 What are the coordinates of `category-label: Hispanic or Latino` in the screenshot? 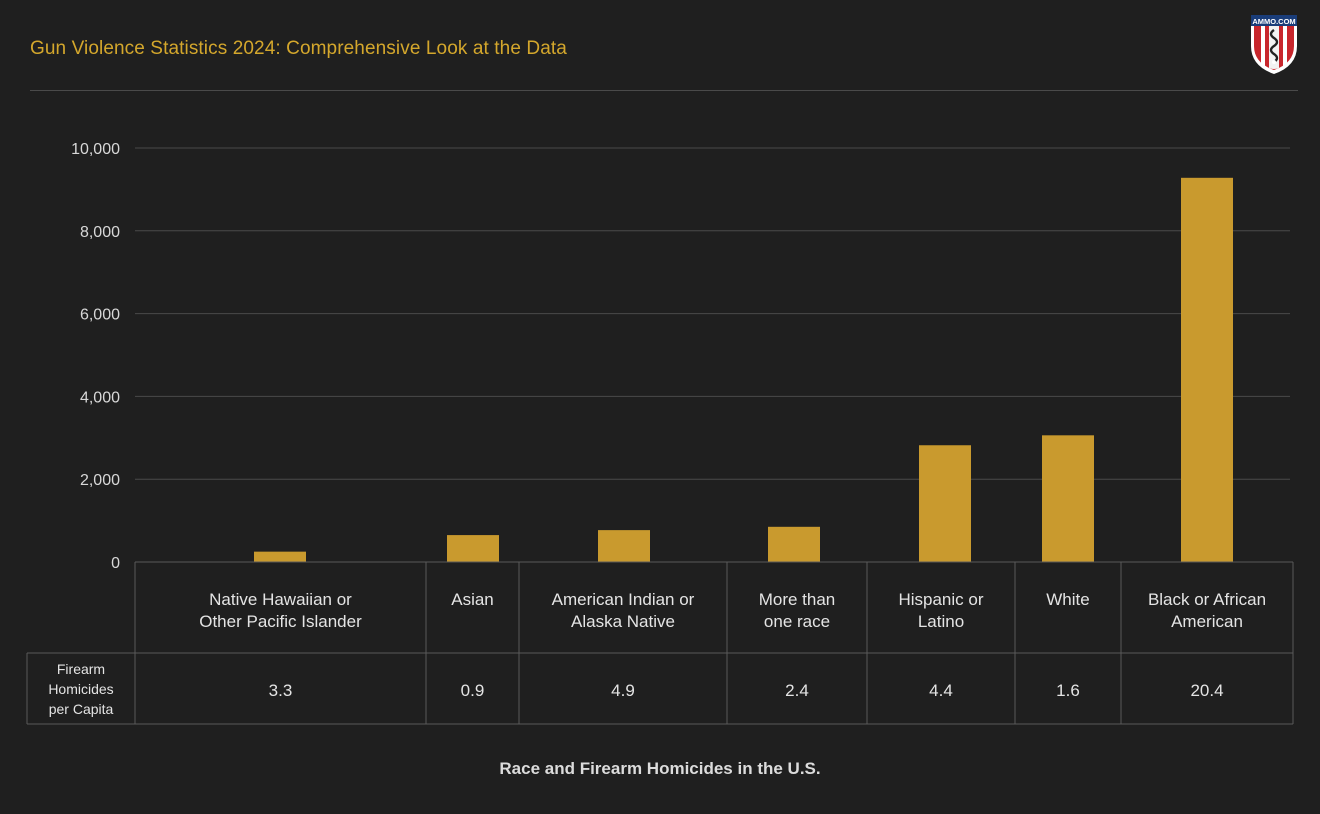 It's located at (940, 610).